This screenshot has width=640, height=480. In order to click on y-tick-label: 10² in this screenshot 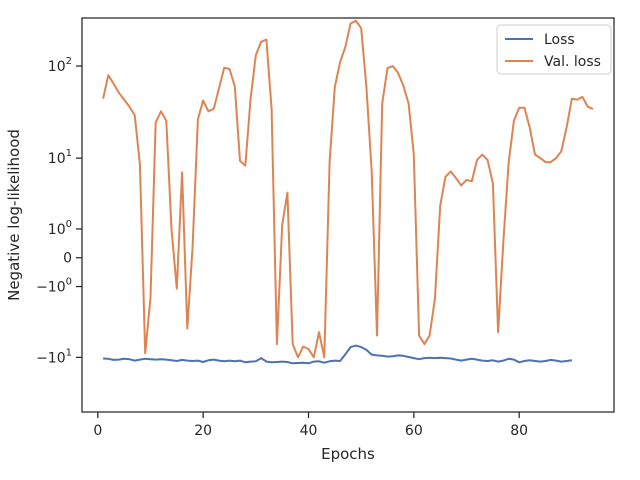, I will do `click(60, 65)`.